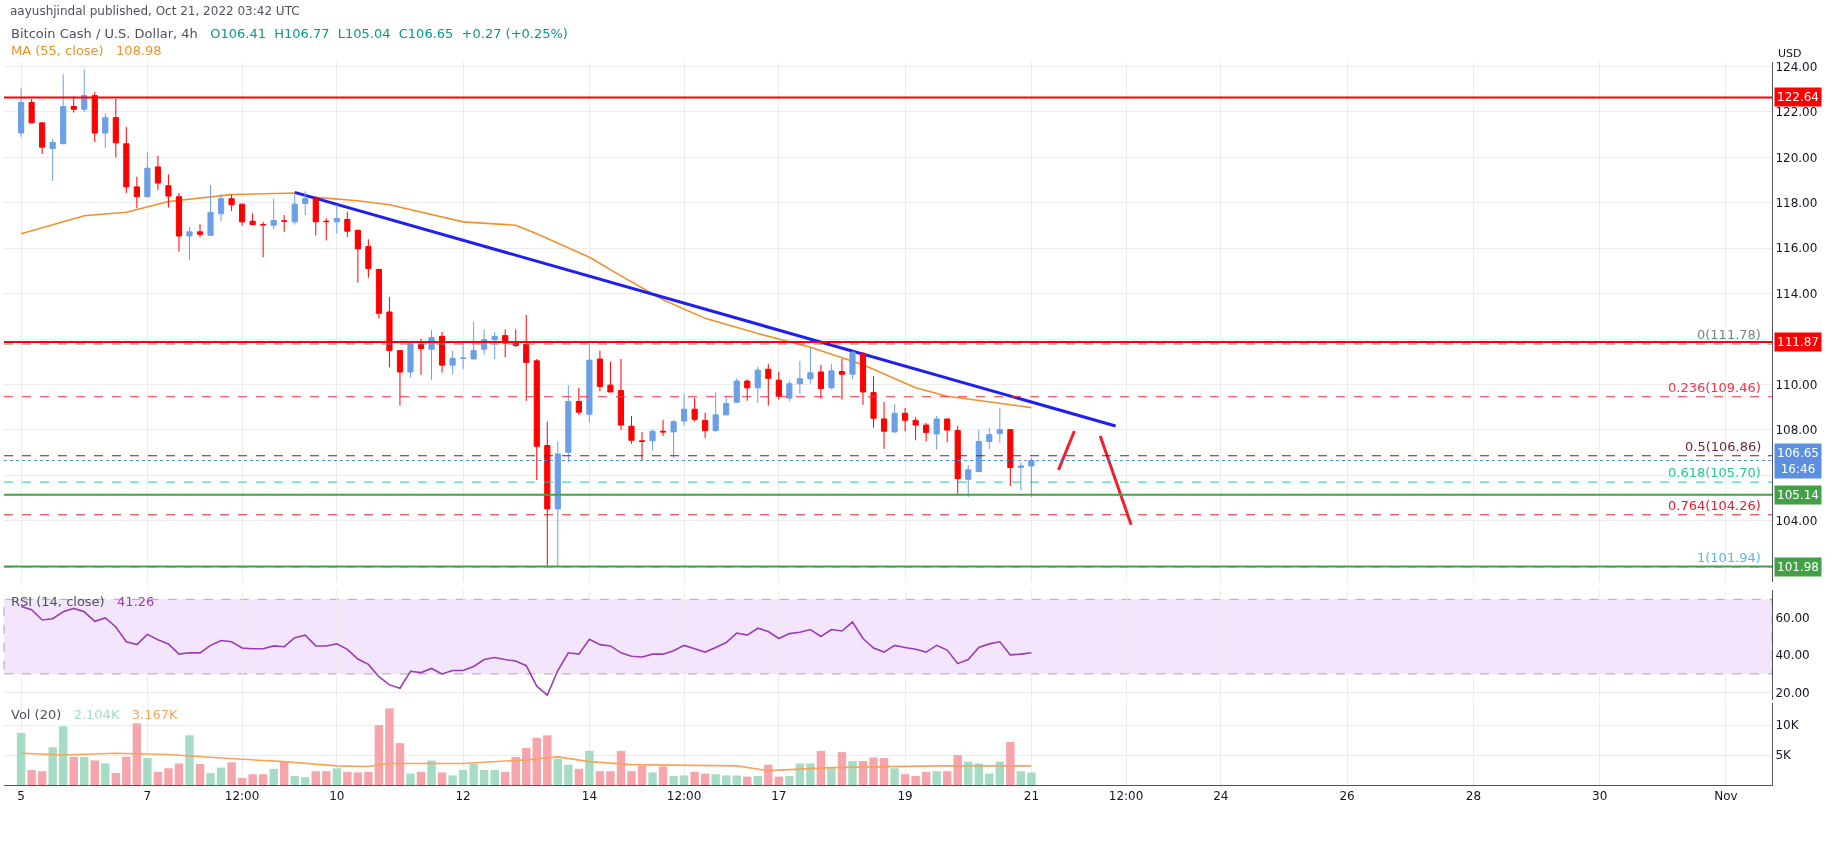 This screenshot has height=845, width=1834. Describe the element at coordinates (21, 796) in the screenshot. I see `x-tick-label: 5` at that location.